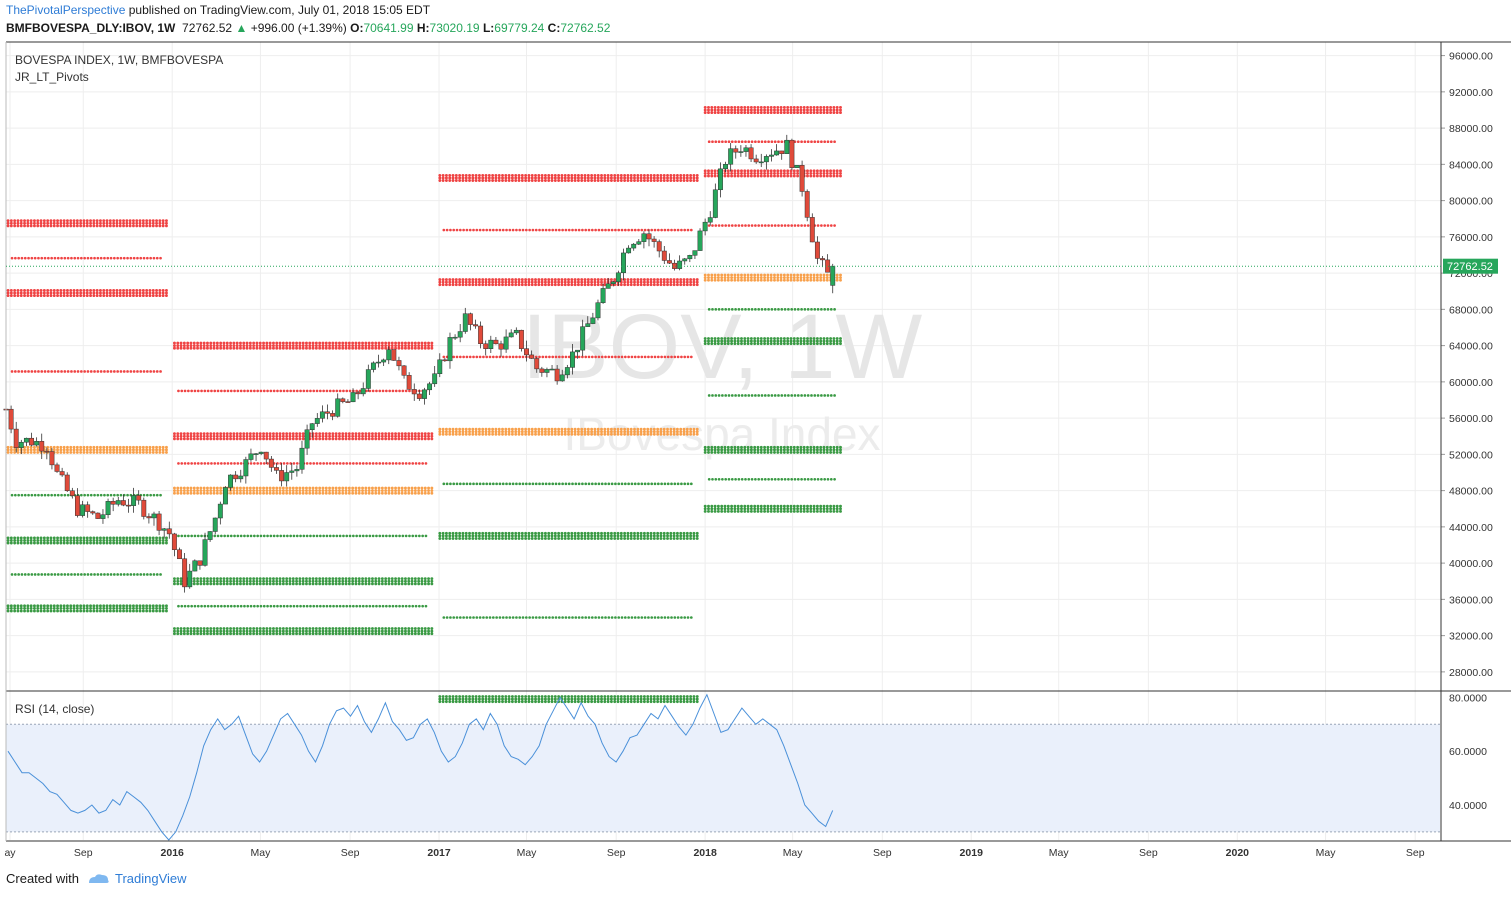  What do you see at coordinates (1326, 853) in the screenshot?
I see `time-axis-label: May` at bounding box center [1326, 853].